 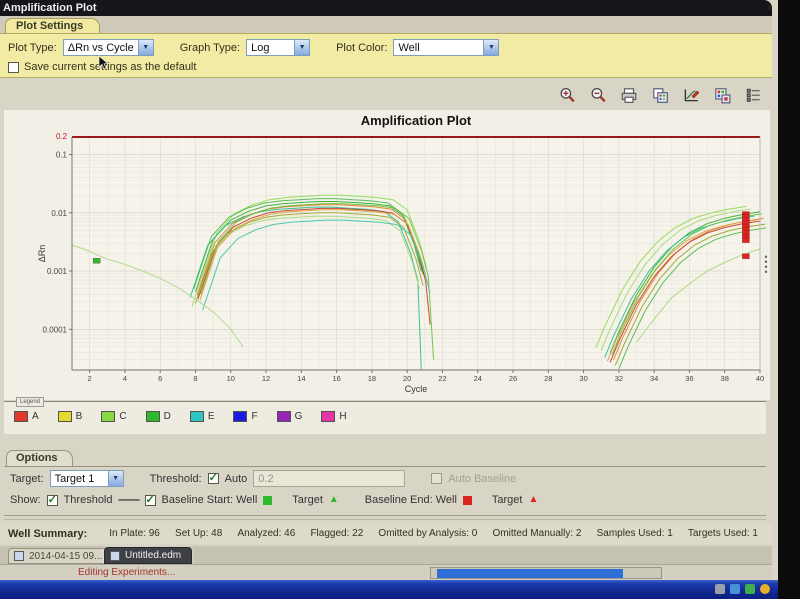 What do you see at coordinates (722, 95) in the screenshot?
I see `export-plate-icon` at bounding box center [722, 95].